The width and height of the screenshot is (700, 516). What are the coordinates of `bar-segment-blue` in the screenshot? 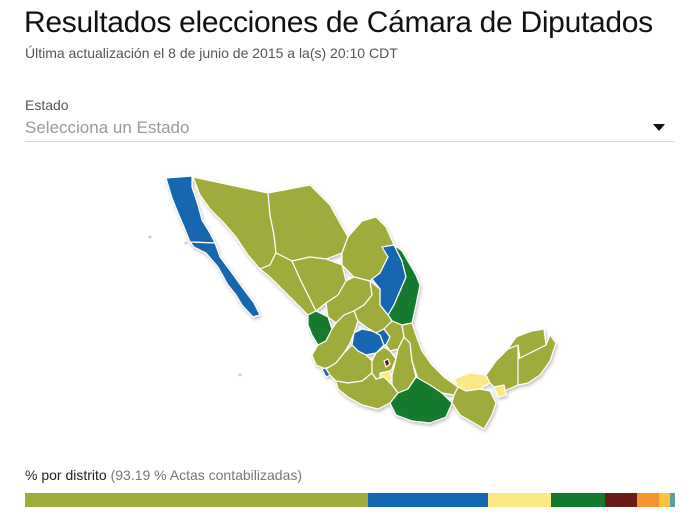 It's located at (428, 500).